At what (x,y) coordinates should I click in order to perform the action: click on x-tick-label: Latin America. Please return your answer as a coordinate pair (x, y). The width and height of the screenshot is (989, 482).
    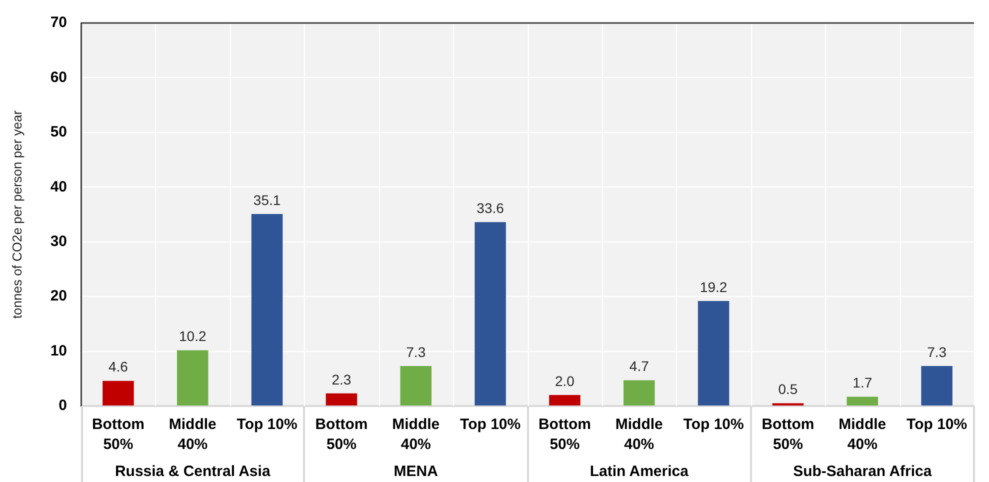
    Looking at the image, I should click on (640, 471).